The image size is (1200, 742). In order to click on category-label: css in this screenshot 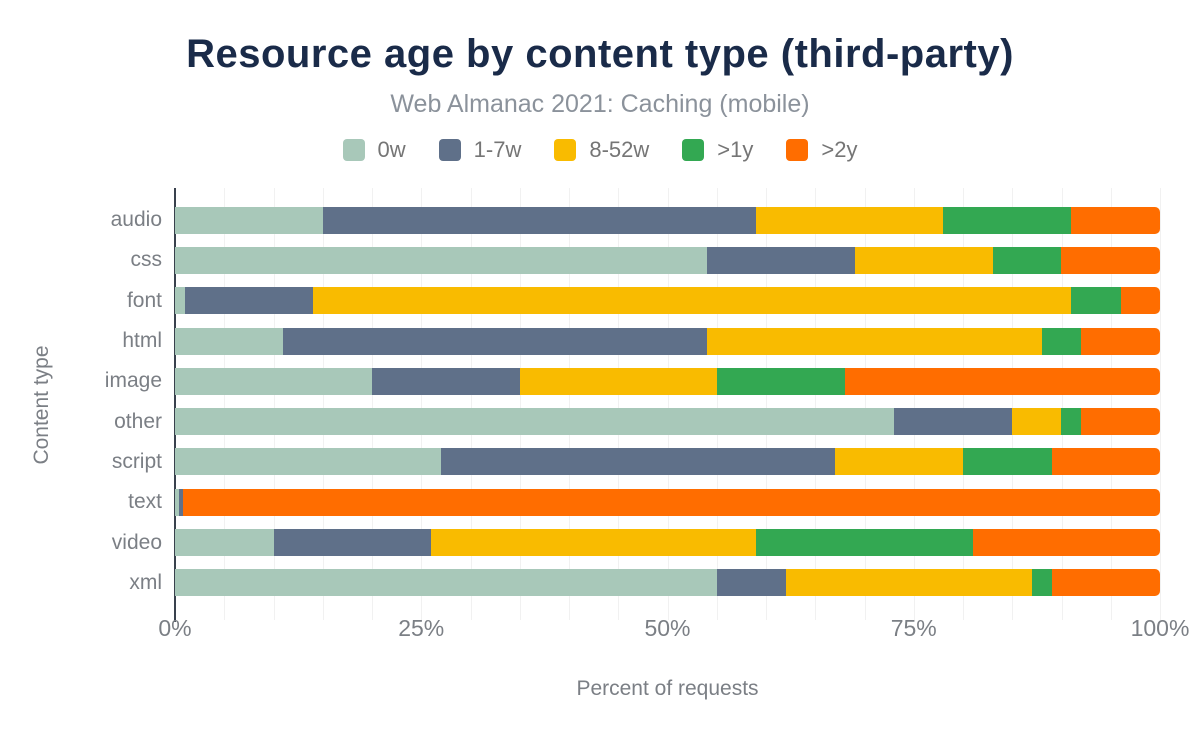, I will do `click(146, 260)`.